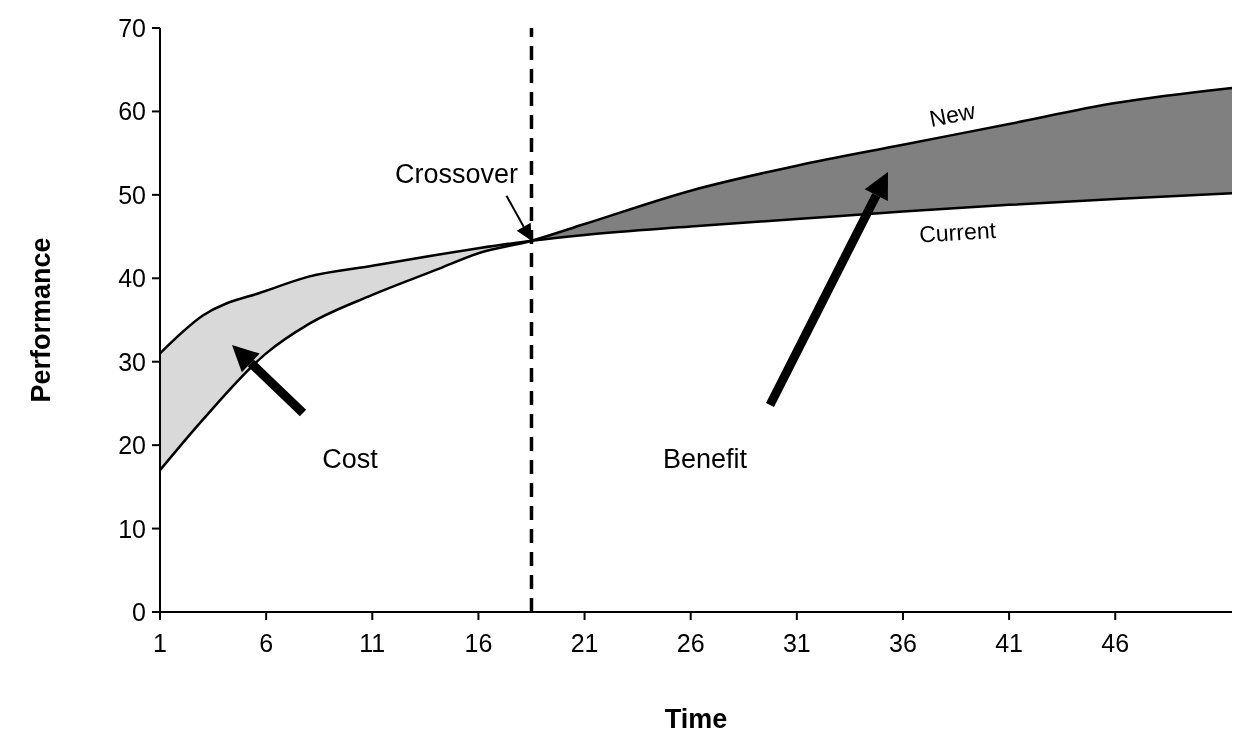 The height and width of the screenshot is (738, 1234). What do you see at coordinates (160, 643) in the screenshot?
I see `x-tick-label: 1` at bounding box center [160, 643].